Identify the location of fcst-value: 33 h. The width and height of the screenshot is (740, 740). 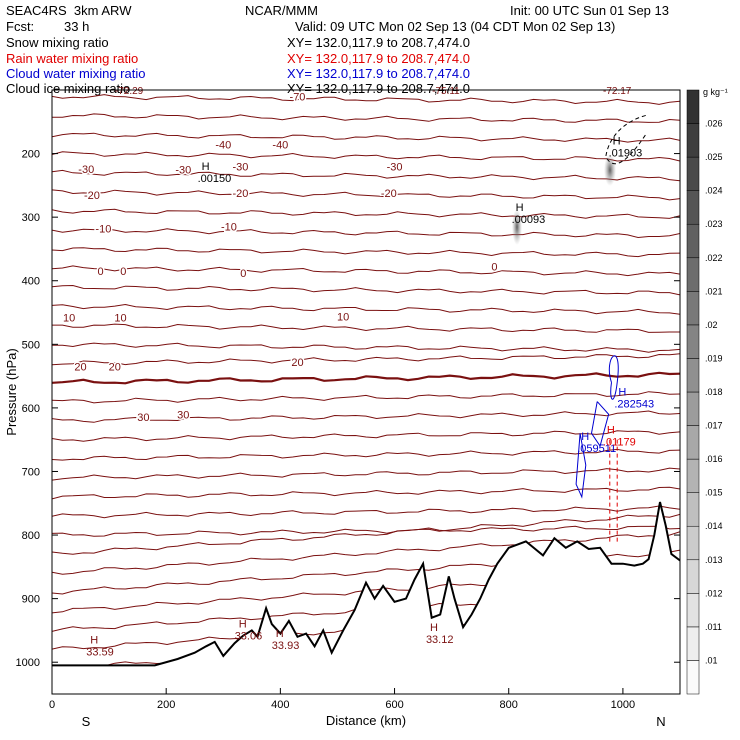
(77, 26).